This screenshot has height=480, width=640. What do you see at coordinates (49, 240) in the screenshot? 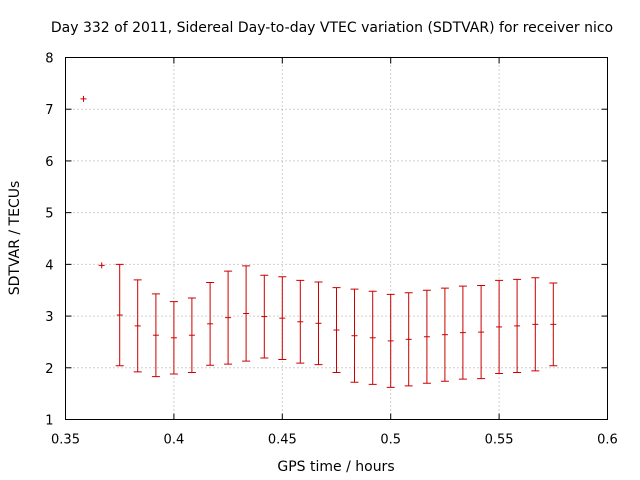
I see `y-tick-labels: 1 2 3 4 5 6 7 8` at bounding box center [49, 240].